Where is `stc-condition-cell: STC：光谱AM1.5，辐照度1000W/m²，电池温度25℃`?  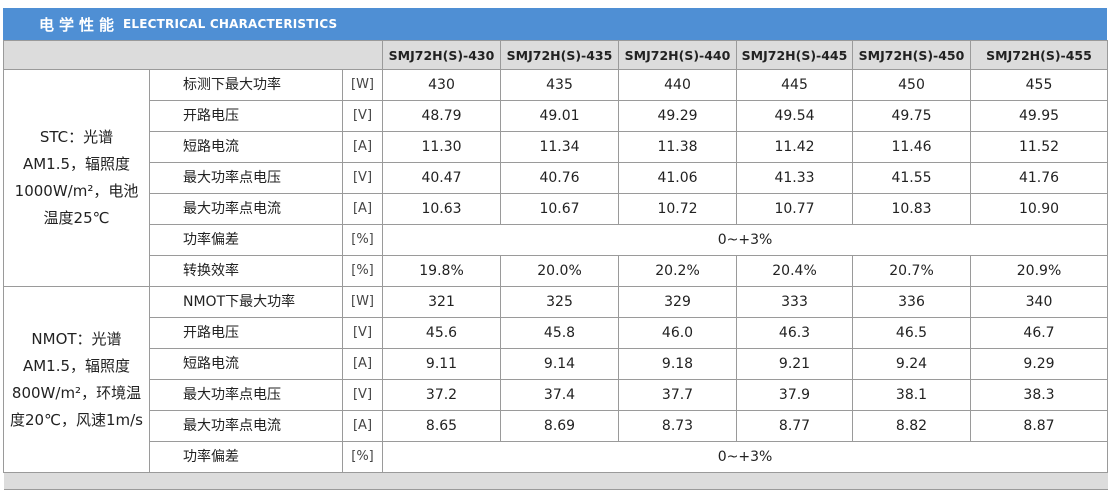 stc-condition-cell: STC：光谱AM1.5，辐照度1000W/m²，电池温度25℃ is located at coordinates (76, 178).